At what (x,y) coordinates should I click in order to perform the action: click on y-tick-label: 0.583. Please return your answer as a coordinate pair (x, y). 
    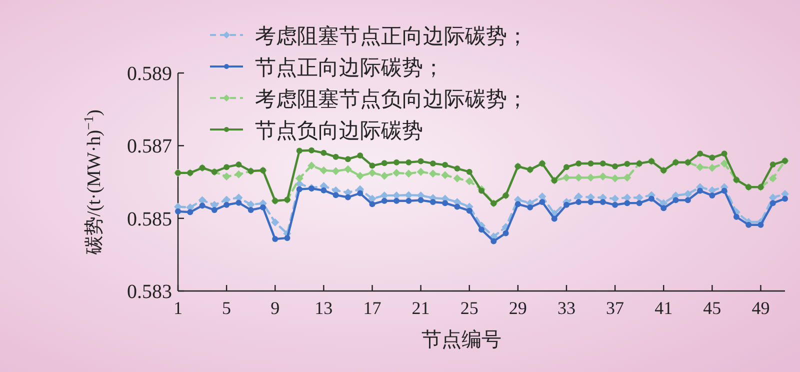
    Looking at the image, I should click on (149, 292).